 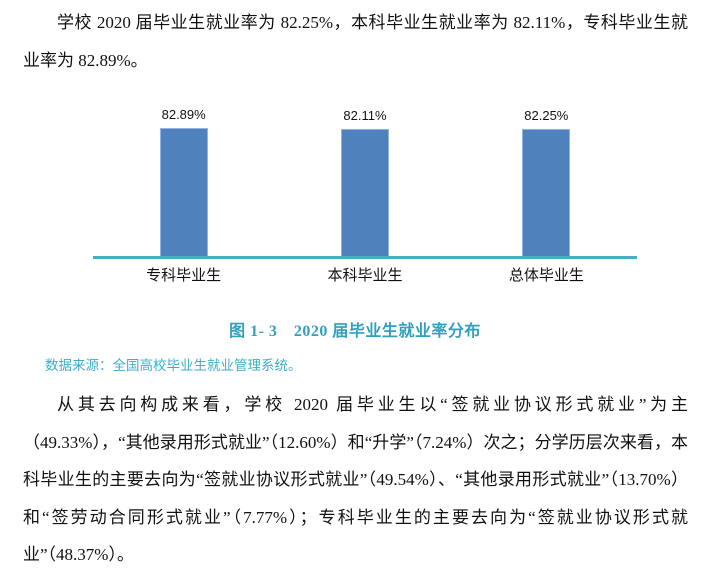 I want to click on bar-group: 82.25%, so click(x=546, y=181).